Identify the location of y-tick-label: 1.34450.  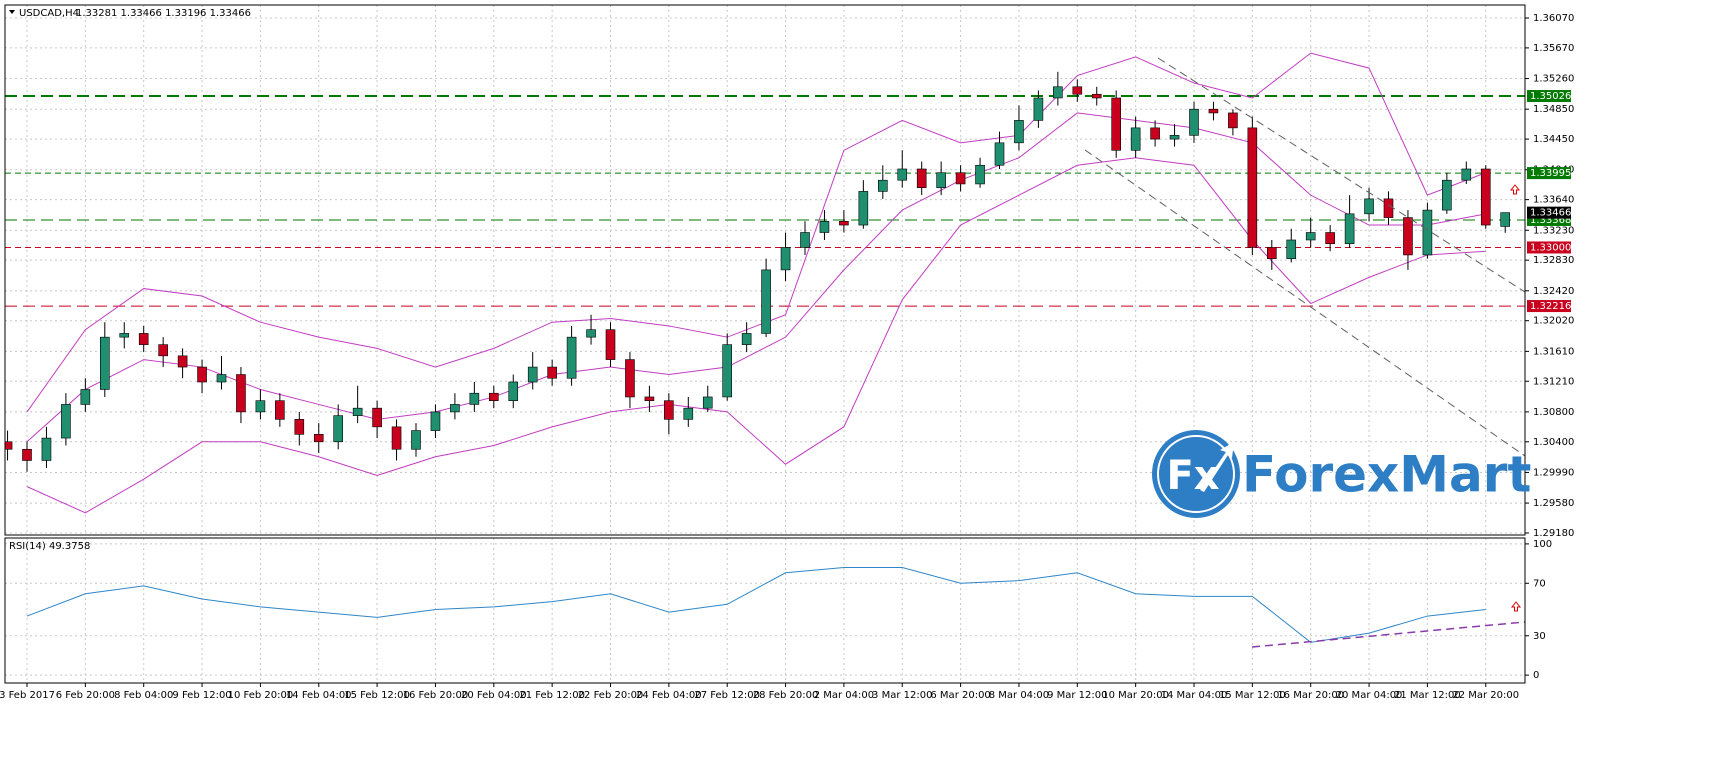
(1553, 139).